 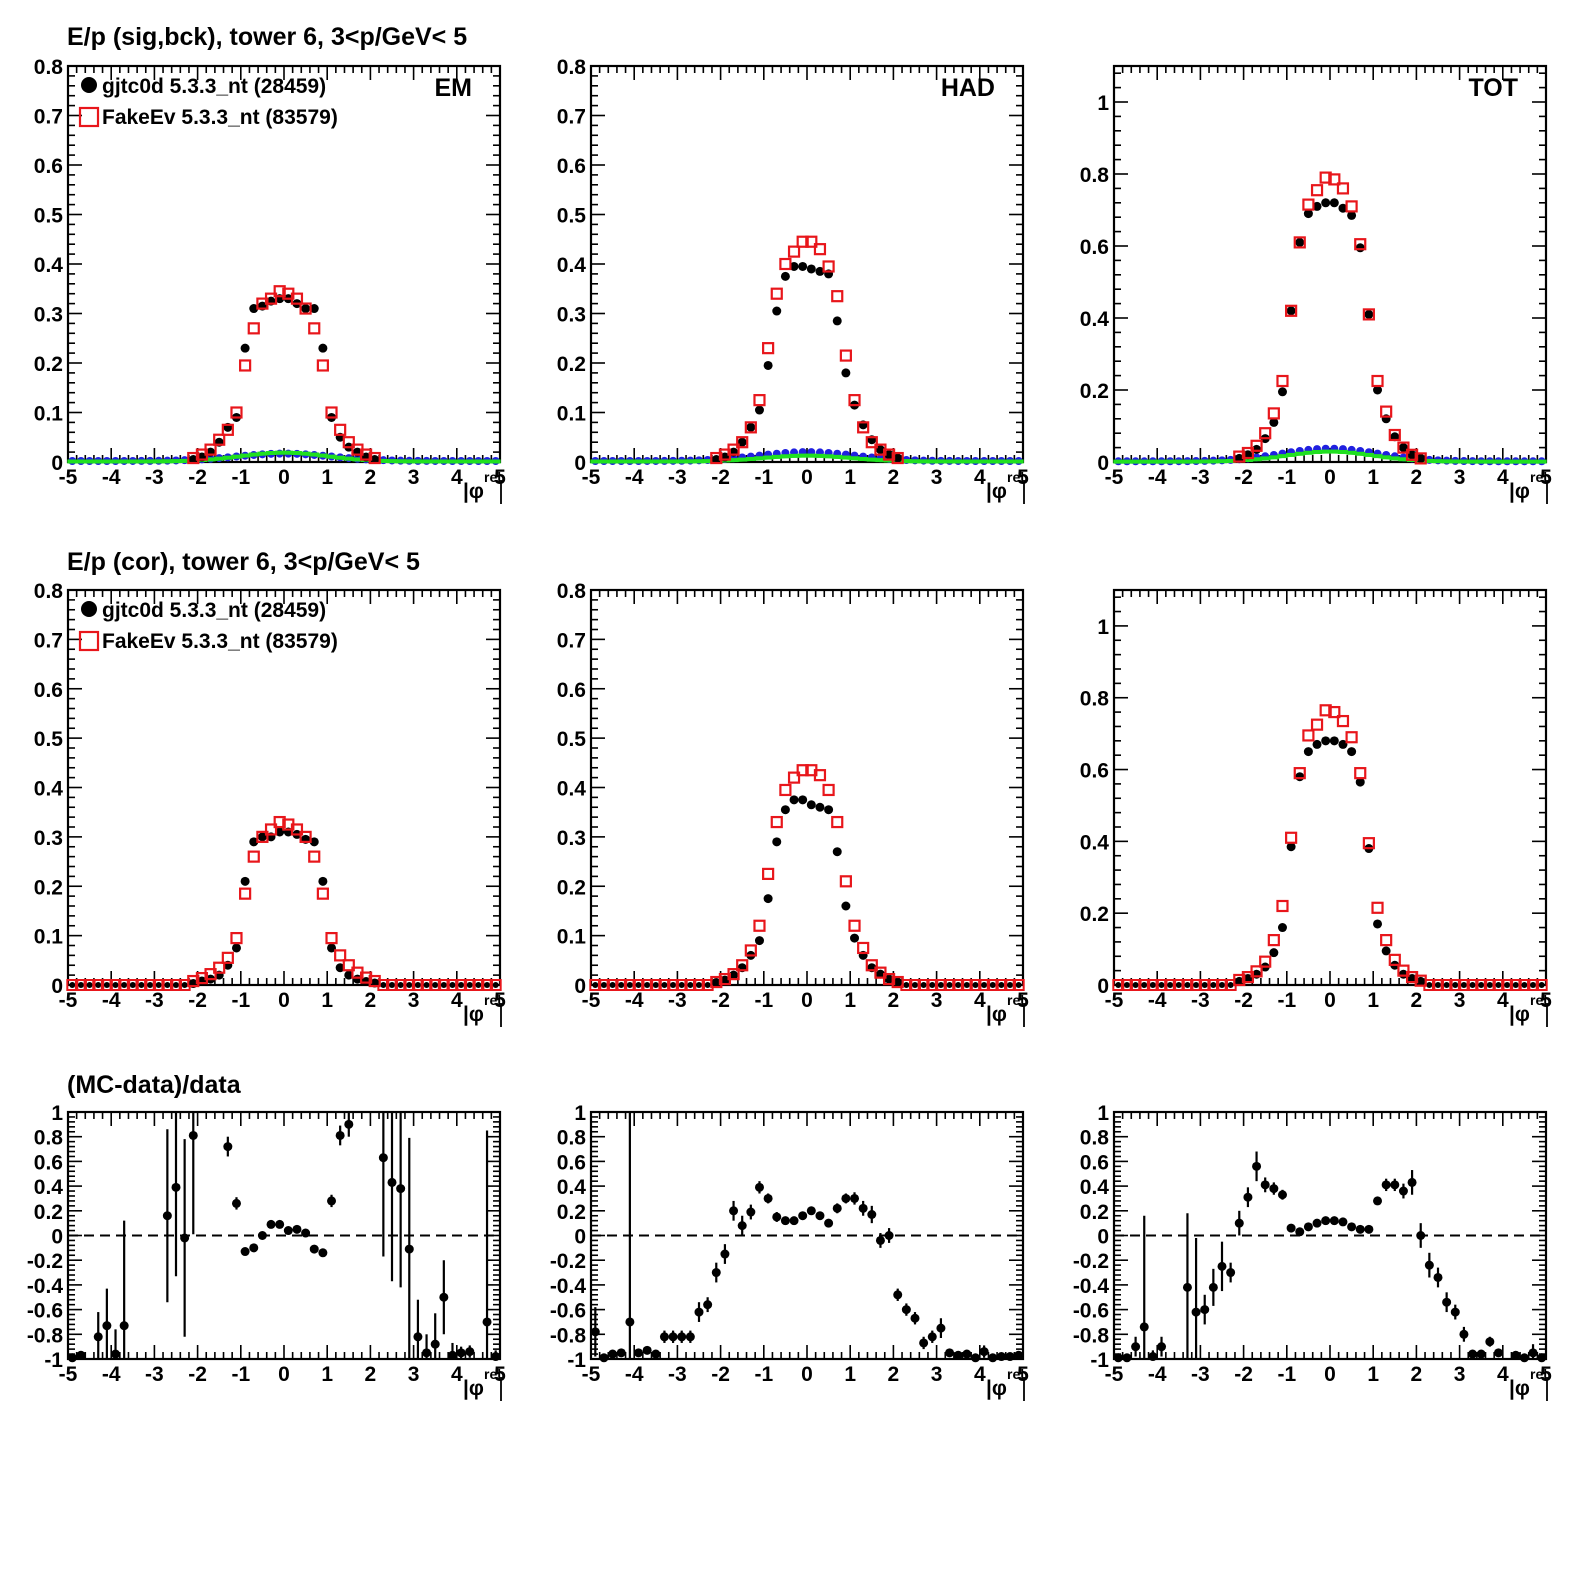 What do you see at coordinates (568, 1261) in the screenshot?
I see `y-tick-label: -0.2` at bounding box center [568, 1261].